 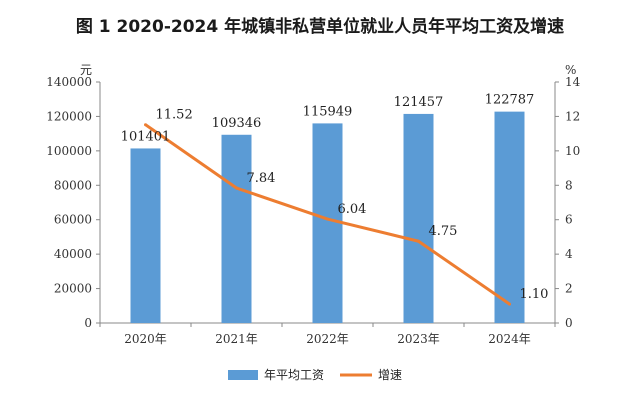 I want to click on line-value-label: 11.52, so click(x=174, y=115).